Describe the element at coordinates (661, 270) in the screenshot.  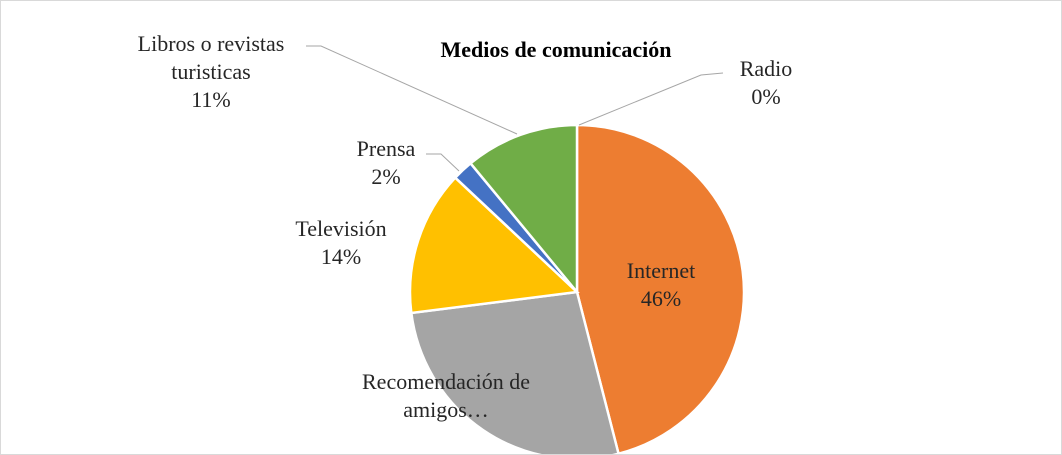
I see `category-label: Internet` at that location.